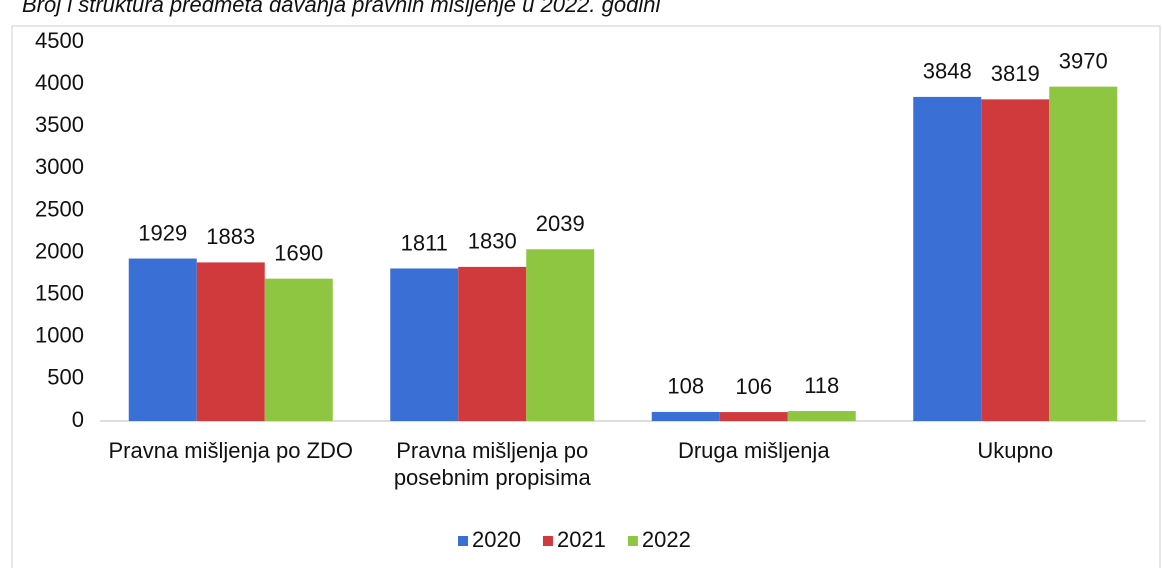 The height and width of the screenshot is (568, 1162). Describe the element at coordinates (162, 232) in the screenshot. I see `data-label: 1929` at that location.